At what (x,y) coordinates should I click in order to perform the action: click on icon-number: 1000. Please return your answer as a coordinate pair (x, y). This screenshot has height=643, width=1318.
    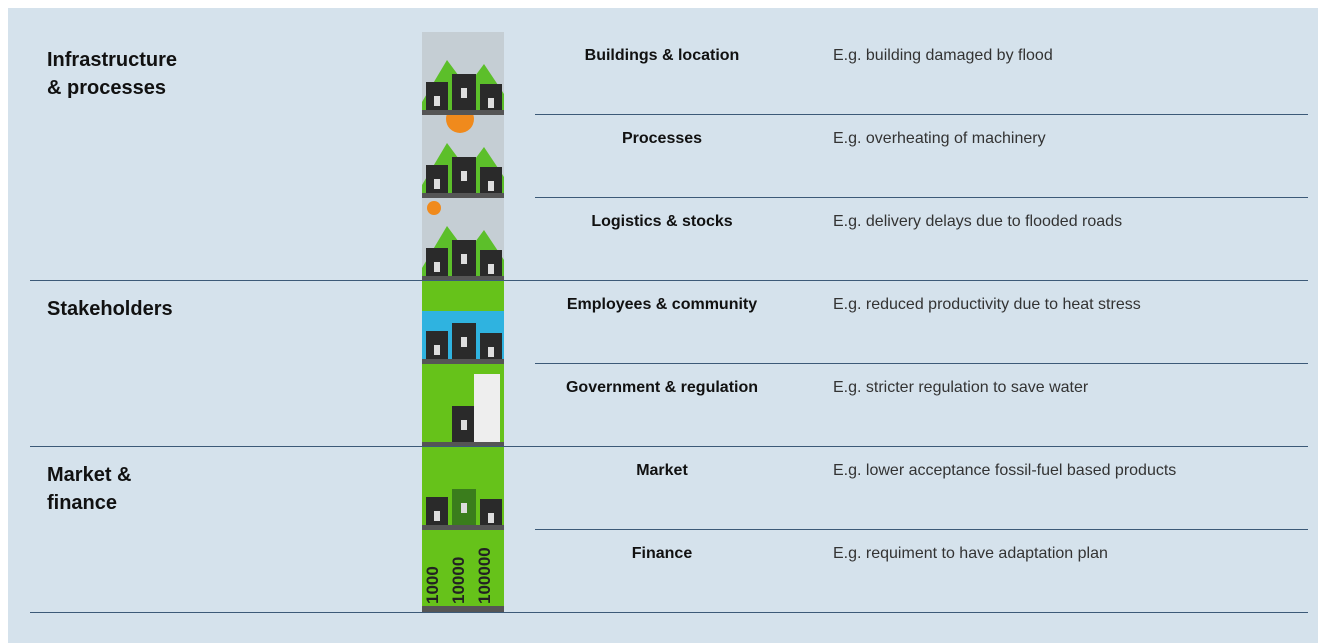
    Looking at the image, I should click on (432, 585).